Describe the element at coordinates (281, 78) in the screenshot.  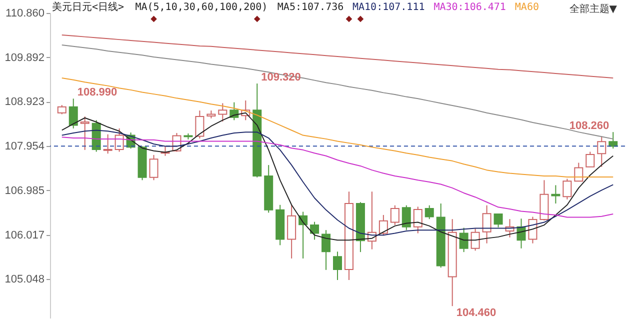
I see `annotation: 109.320` at that location.